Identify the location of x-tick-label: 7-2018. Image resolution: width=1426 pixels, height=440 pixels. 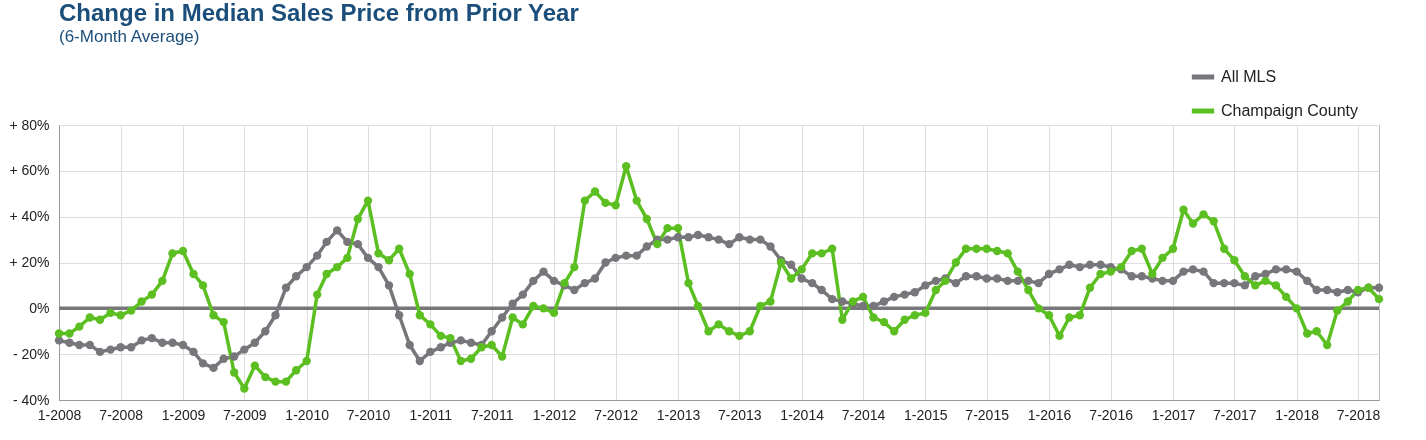
(1358, 414).